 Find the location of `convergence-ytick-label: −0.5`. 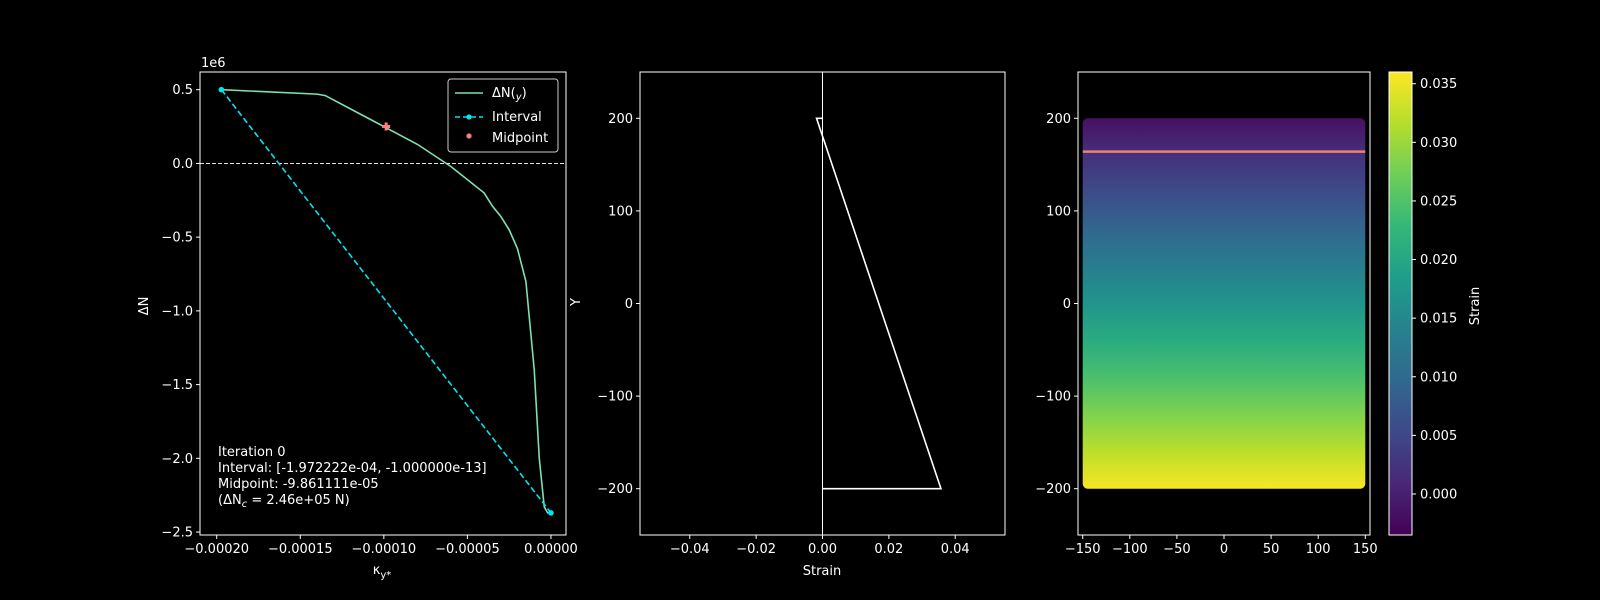

convergence-ytick-label: −0.5 is located at coordinates (177, 238).